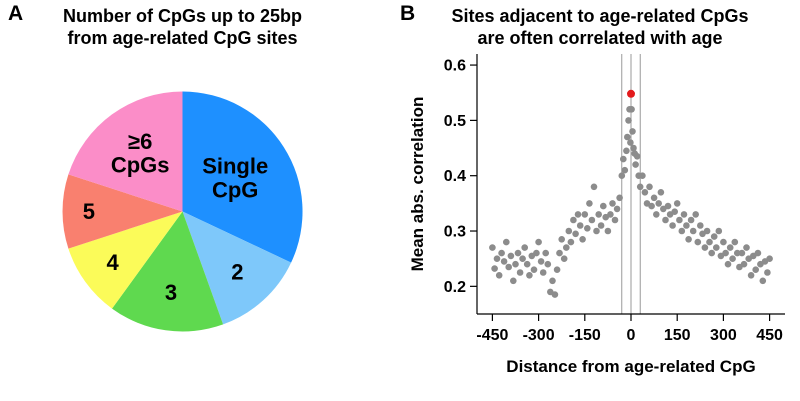  I want to click on highlight-point, so click(631, 93).